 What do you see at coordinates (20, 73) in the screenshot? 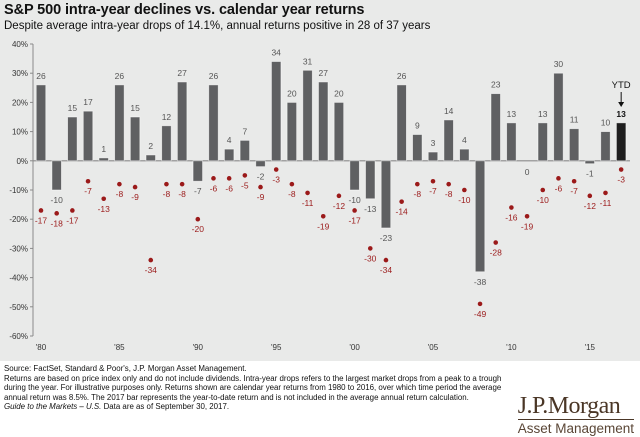
I see `y-tick-label: 30%` at bounding box center [20, 73].